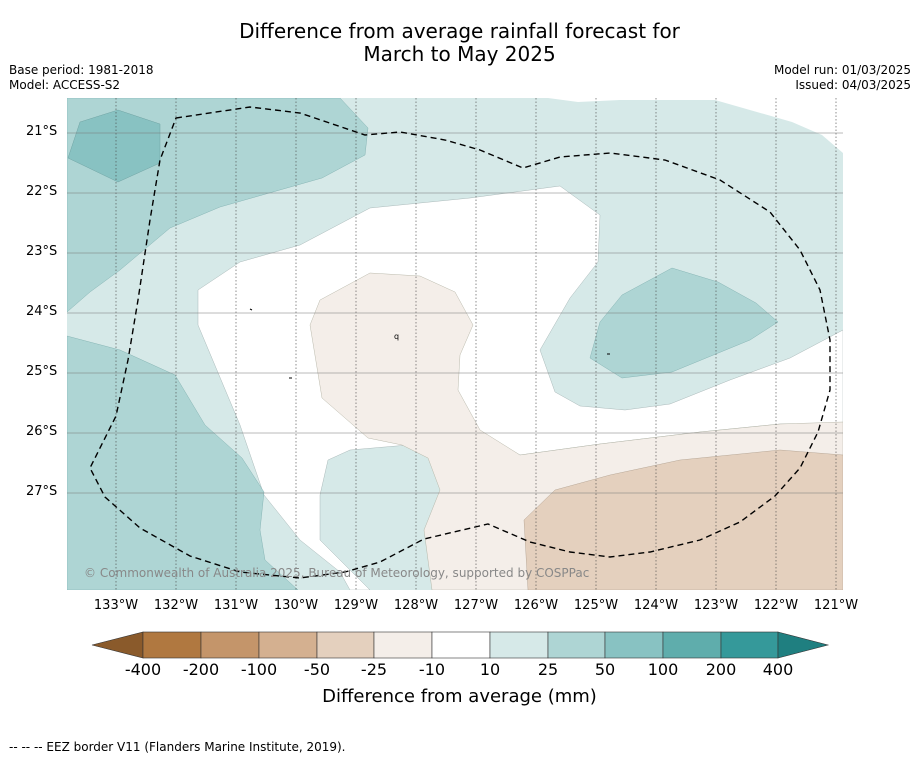 Image resolution: width=919 pixels, height=758 pixels. Describe the element at coordinates (459, 696) in the screenshot. I see `colorbar-title: Difference from average (mm)` at that location.